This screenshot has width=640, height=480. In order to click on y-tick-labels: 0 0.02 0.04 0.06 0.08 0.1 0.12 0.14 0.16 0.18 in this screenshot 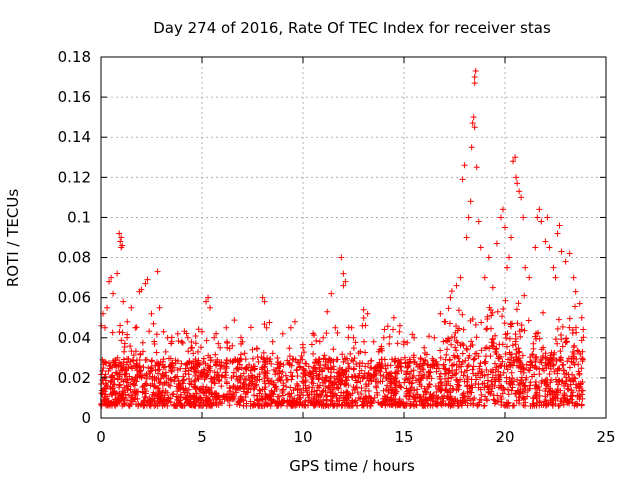, I will do `click(74, 237)`.